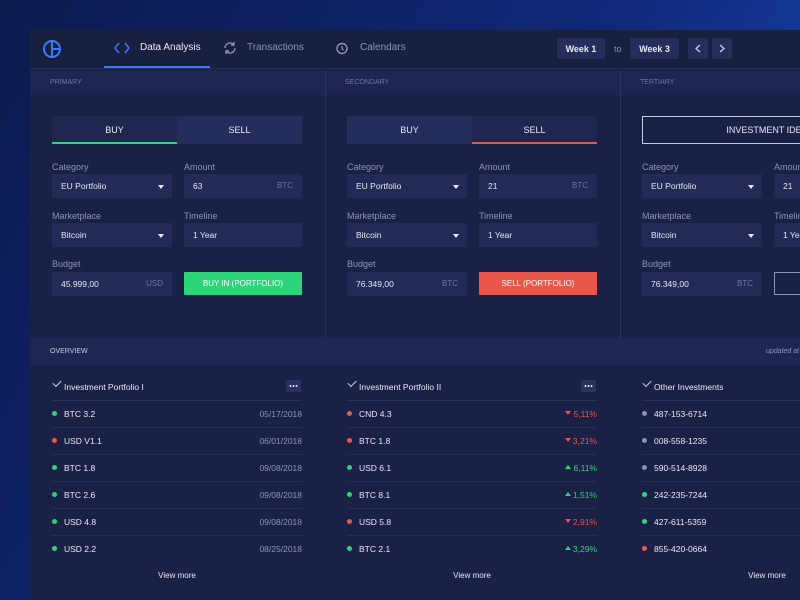  Describe the element at coordinates (721, 130) in the screenshot. I see `tab-outline` at that location.